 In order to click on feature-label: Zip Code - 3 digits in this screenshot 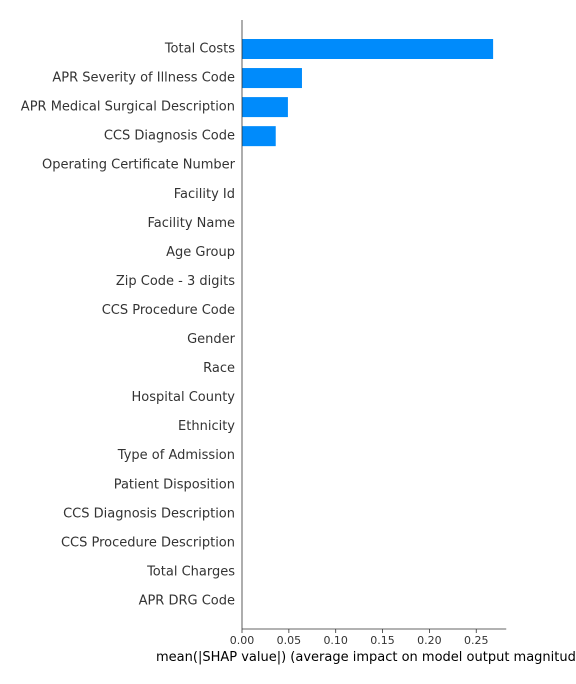, I will do `click(175, 281)`.